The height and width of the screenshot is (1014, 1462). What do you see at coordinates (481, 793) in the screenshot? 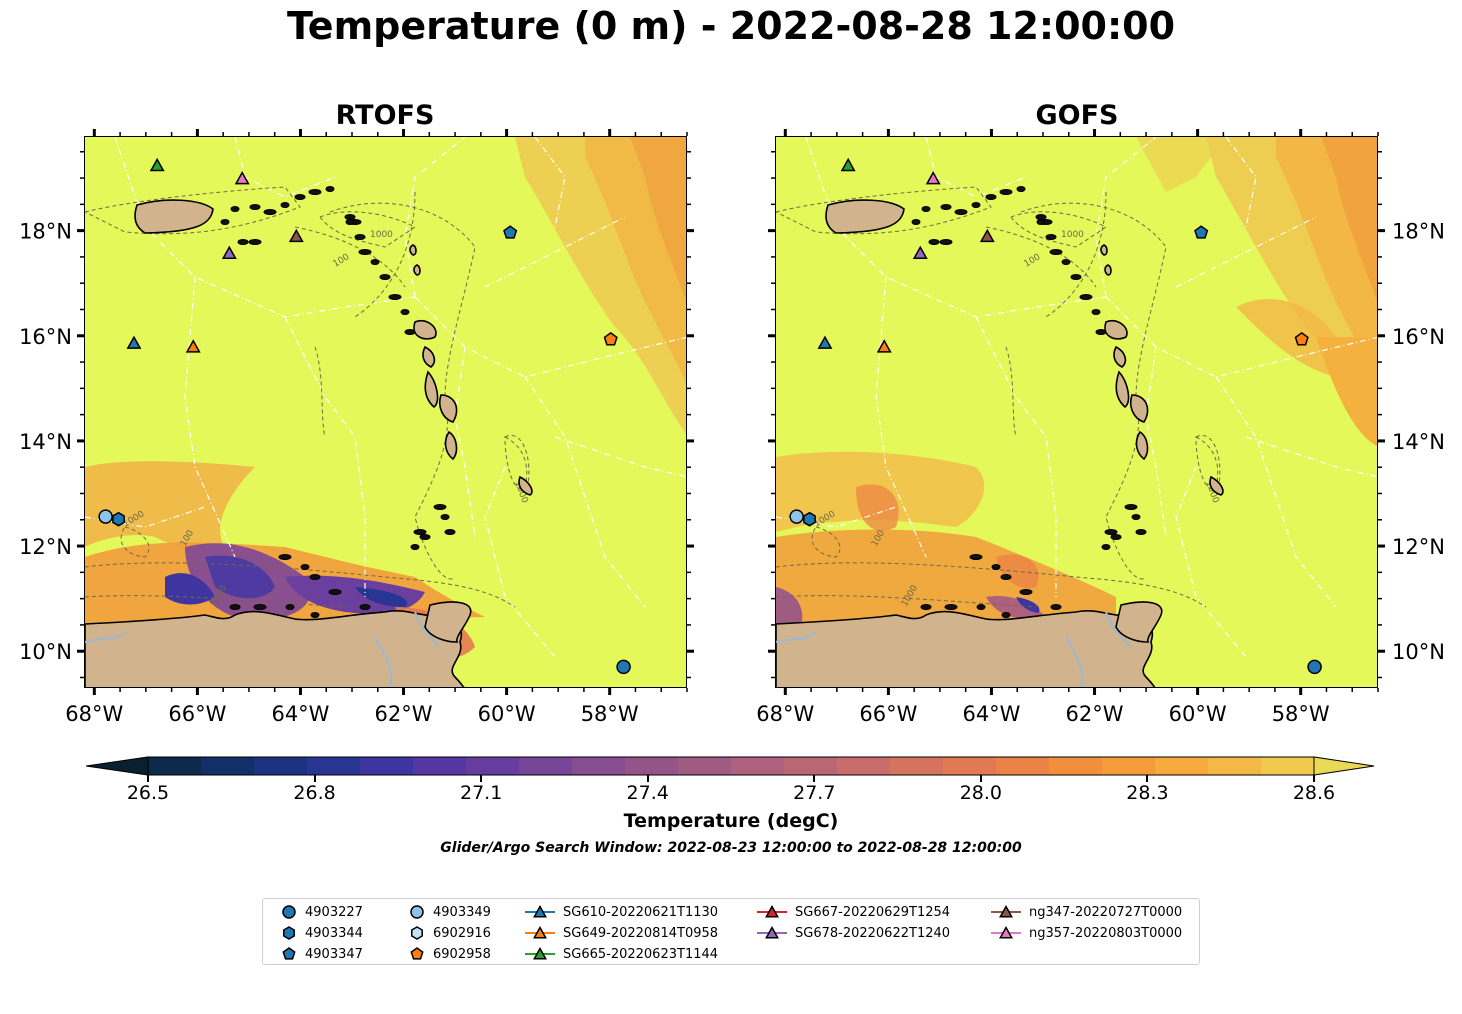
I see `colorbar-tick-label: 27.1` at bounding box center [481, 793].